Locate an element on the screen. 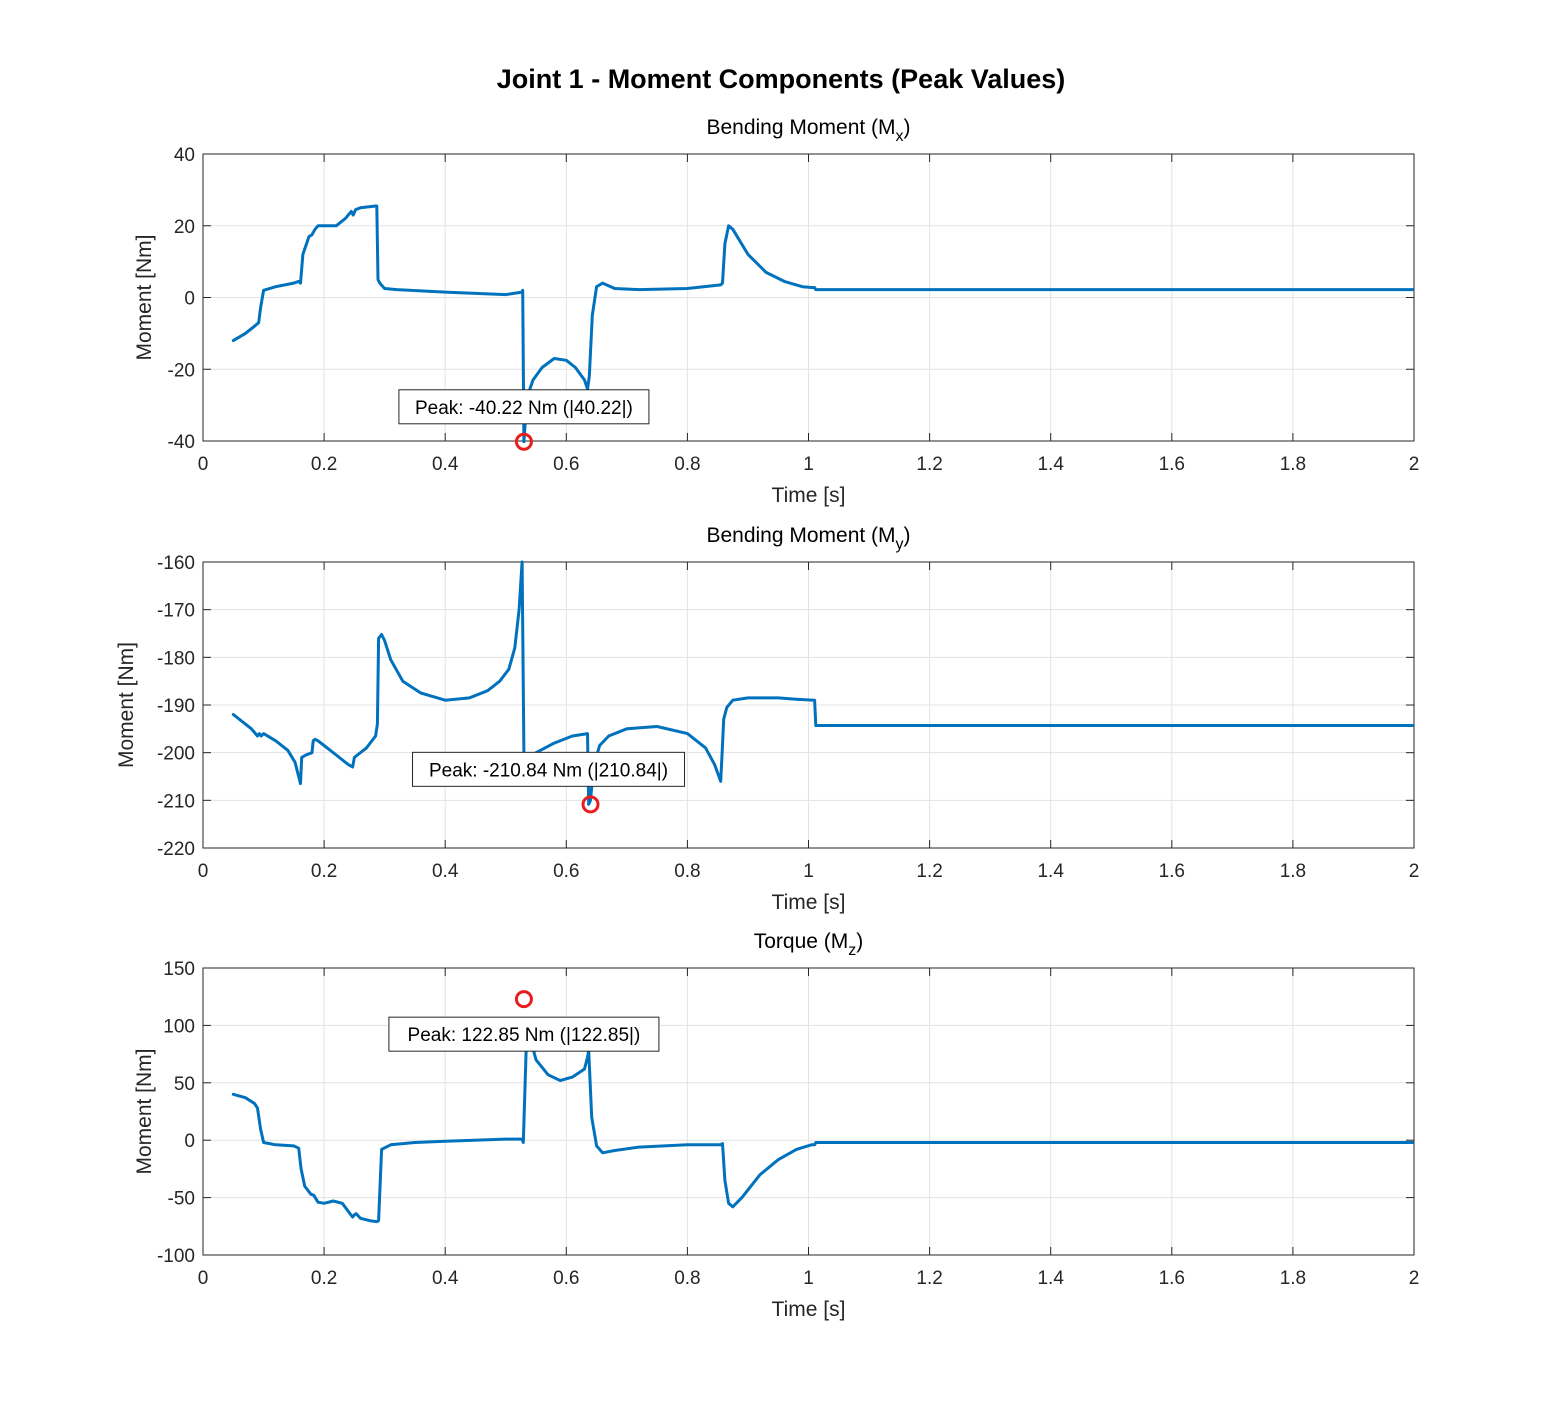 The width and height of the screenshot is (1563, 1406). subplot-title: Bending Moment (My) is located at coordinates (808, 538).